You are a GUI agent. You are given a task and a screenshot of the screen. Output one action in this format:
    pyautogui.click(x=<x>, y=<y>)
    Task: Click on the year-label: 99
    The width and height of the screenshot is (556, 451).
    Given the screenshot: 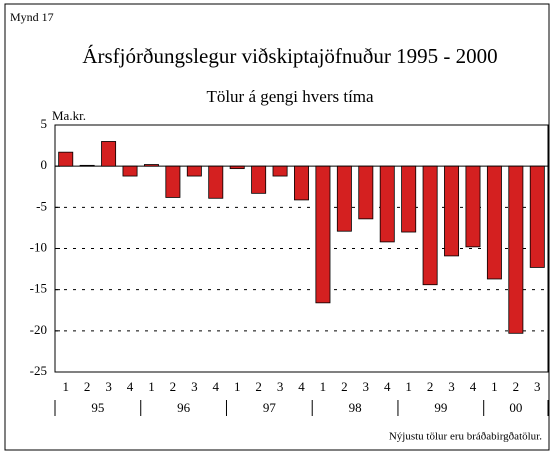 What is the action you would take?
    pyautogui.click(x=440, y=407)
    